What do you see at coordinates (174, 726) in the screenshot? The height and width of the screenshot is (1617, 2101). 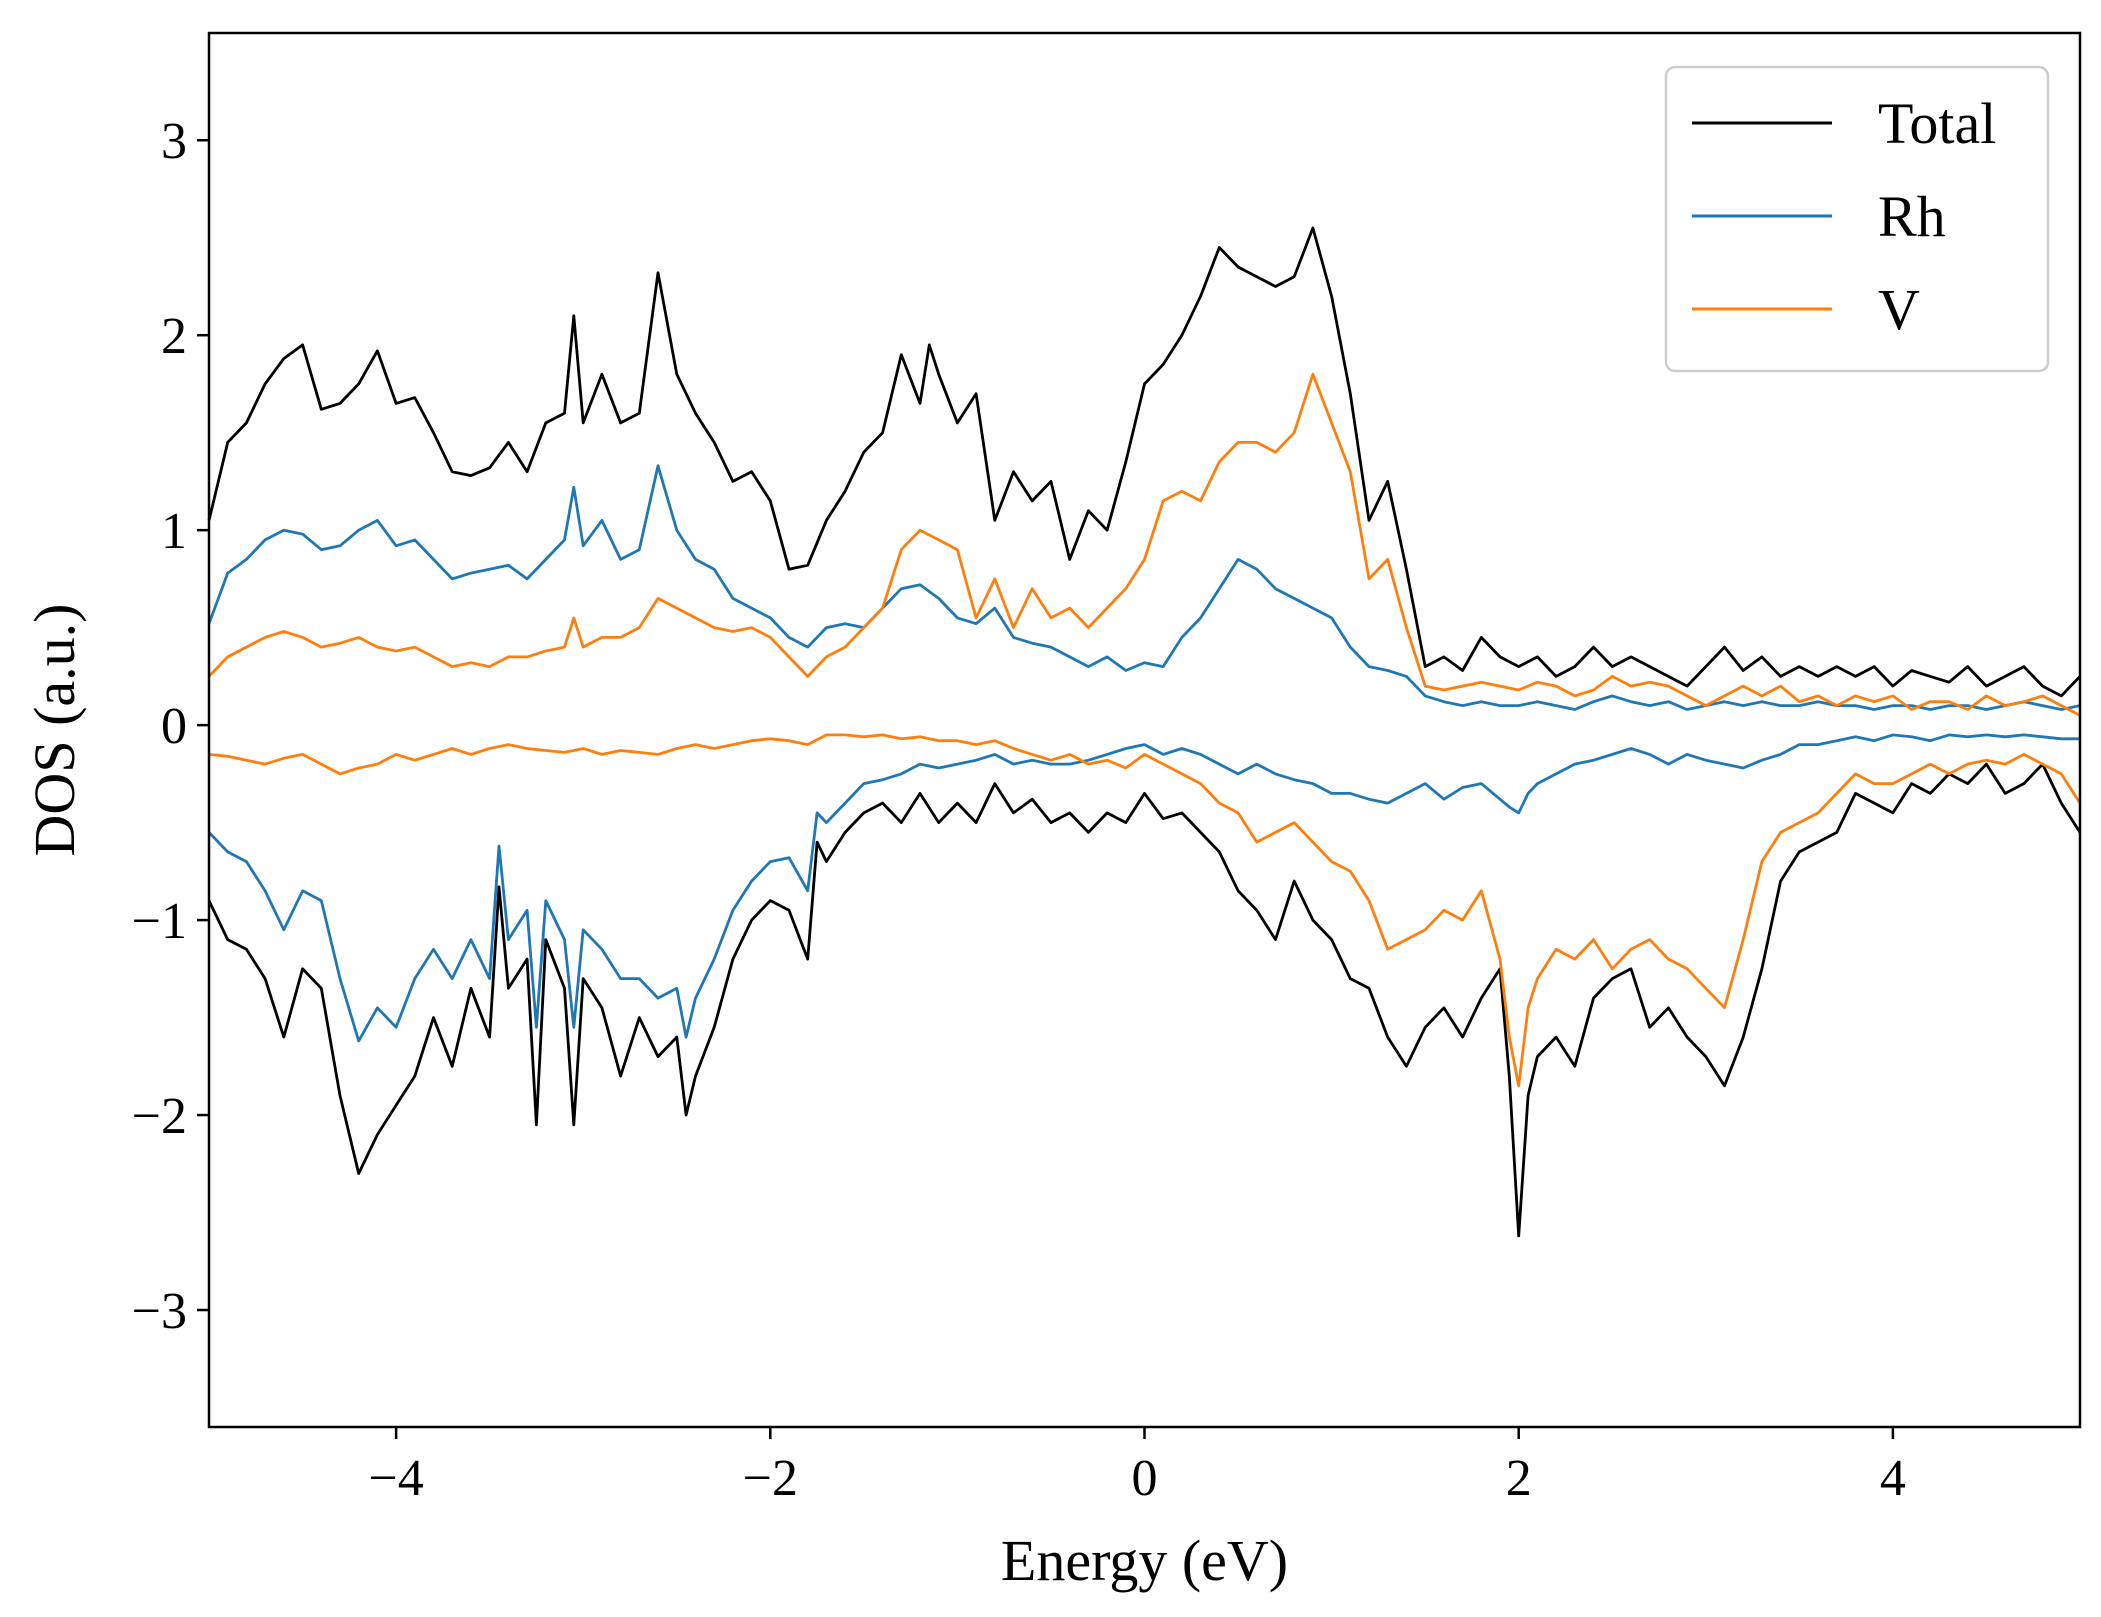 I see `y-tick-label: 0` at bounding box center [174, 726].